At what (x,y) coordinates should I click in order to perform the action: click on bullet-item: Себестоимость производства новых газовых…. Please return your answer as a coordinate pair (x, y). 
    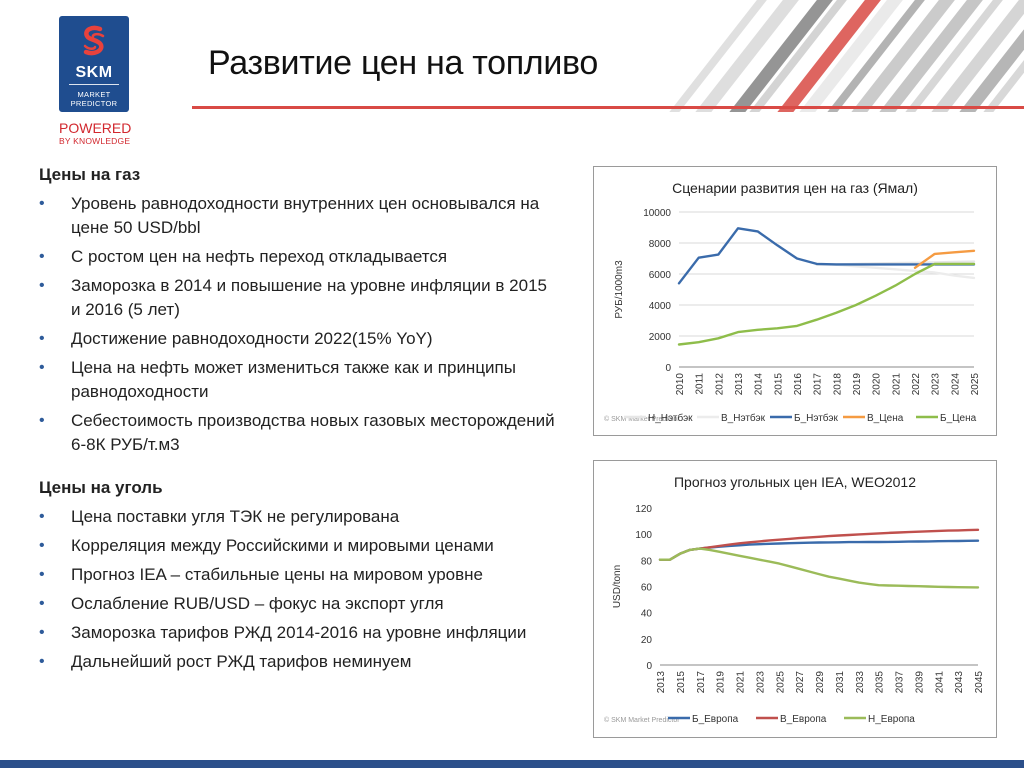
    Looking at the image, I should click on (299, 433).